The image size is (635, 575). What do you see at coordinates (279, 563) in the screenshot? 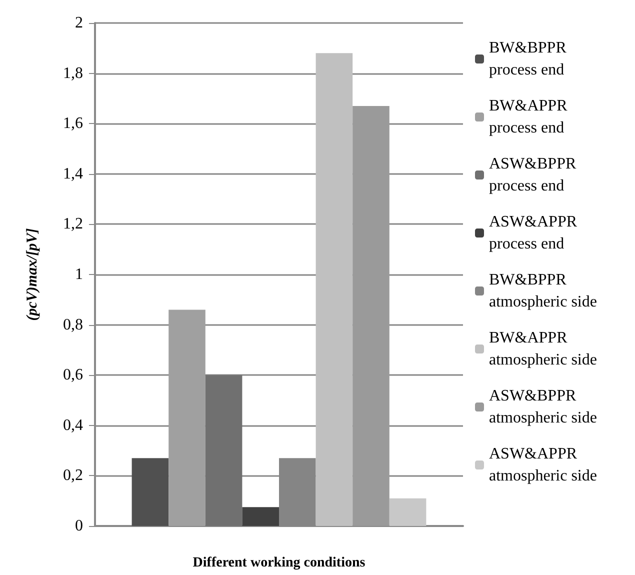
I see `x-axis-title: Different working conditions` at bounding box center [279, 563].